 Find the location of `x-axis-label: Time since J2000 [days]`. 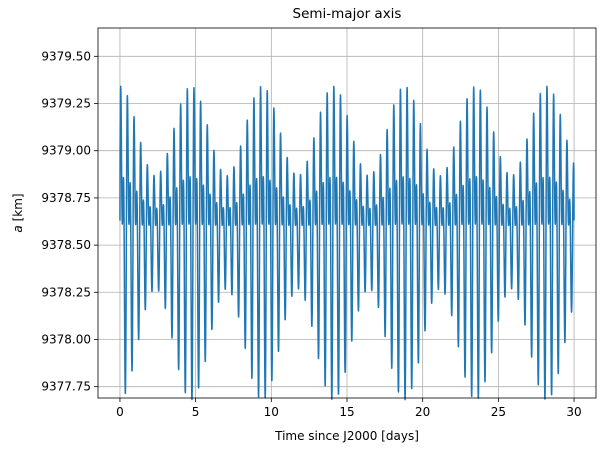

x-axis-label: Time since J2000 [days] is located at coordinates (346, 436).